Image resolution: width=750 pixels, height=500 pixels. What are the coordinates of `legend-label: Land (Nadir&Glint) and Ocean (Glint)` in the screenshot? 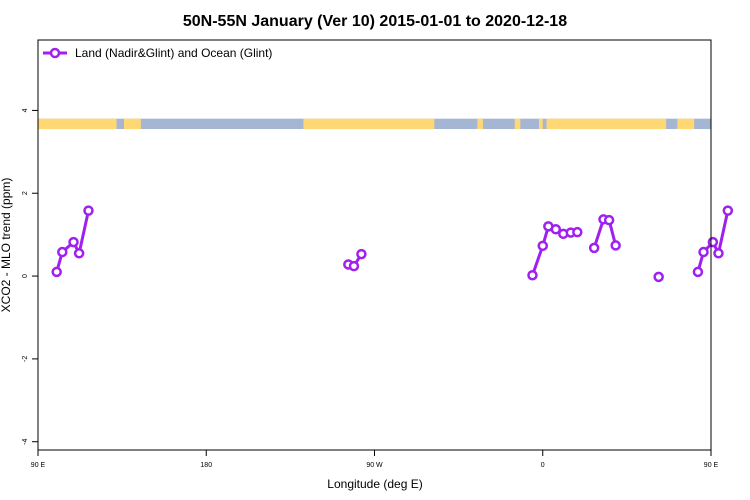 It's located at (173, 53).